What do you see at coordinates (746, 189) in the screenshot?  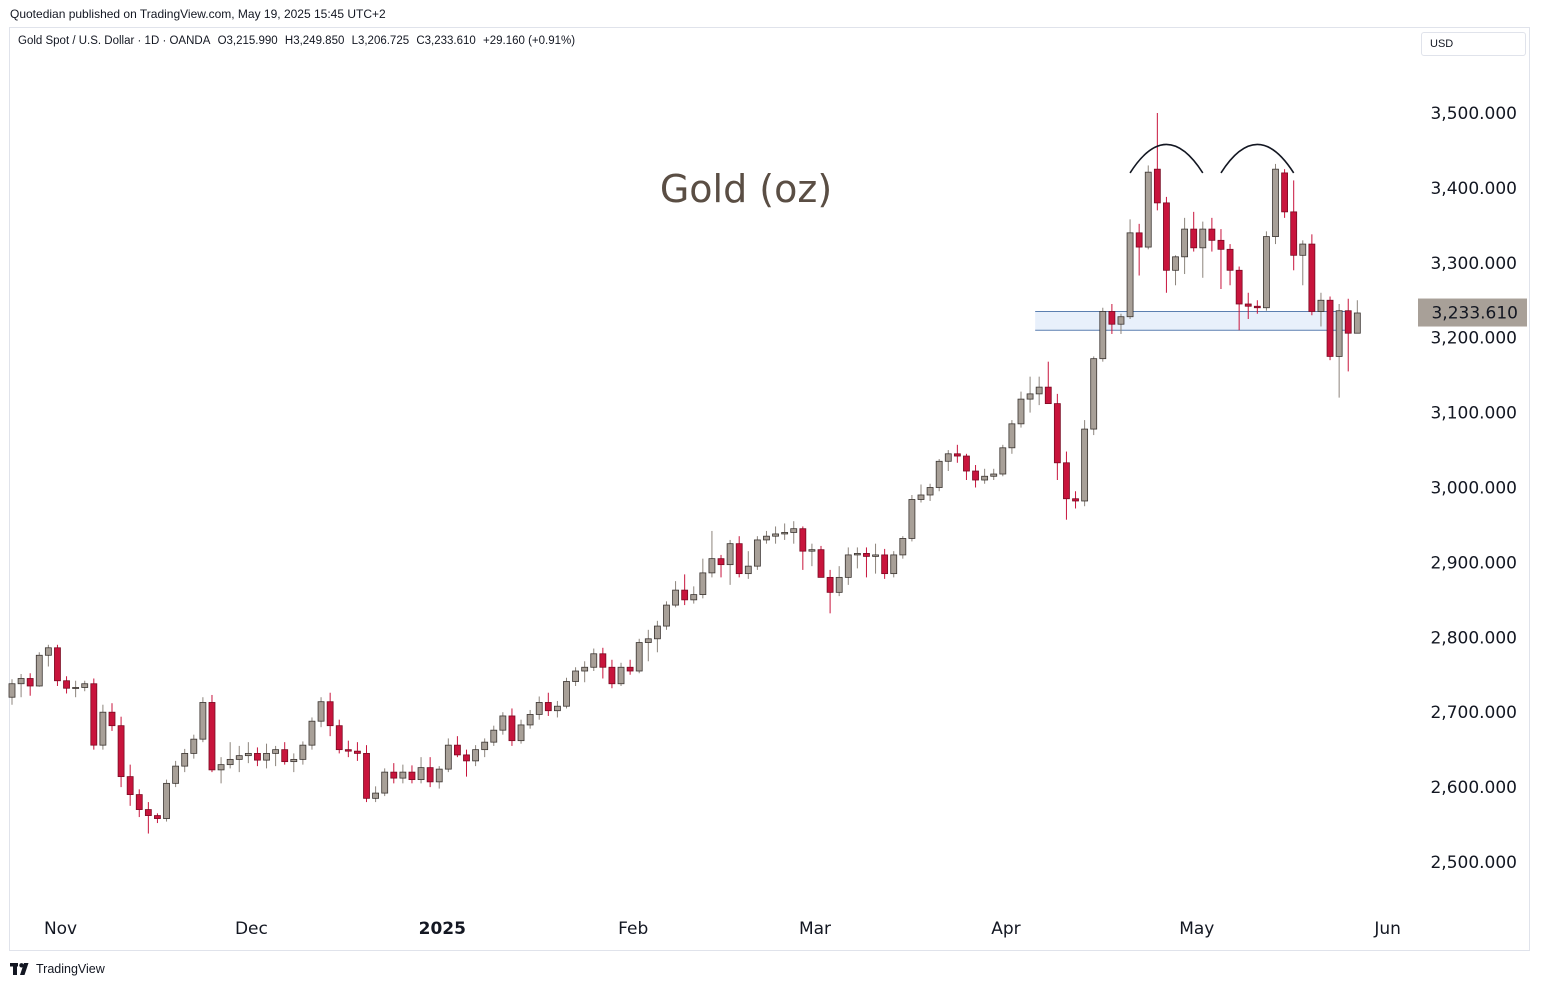 I see `chart-title: Gold (oz)` at bounding box center [746, 189].